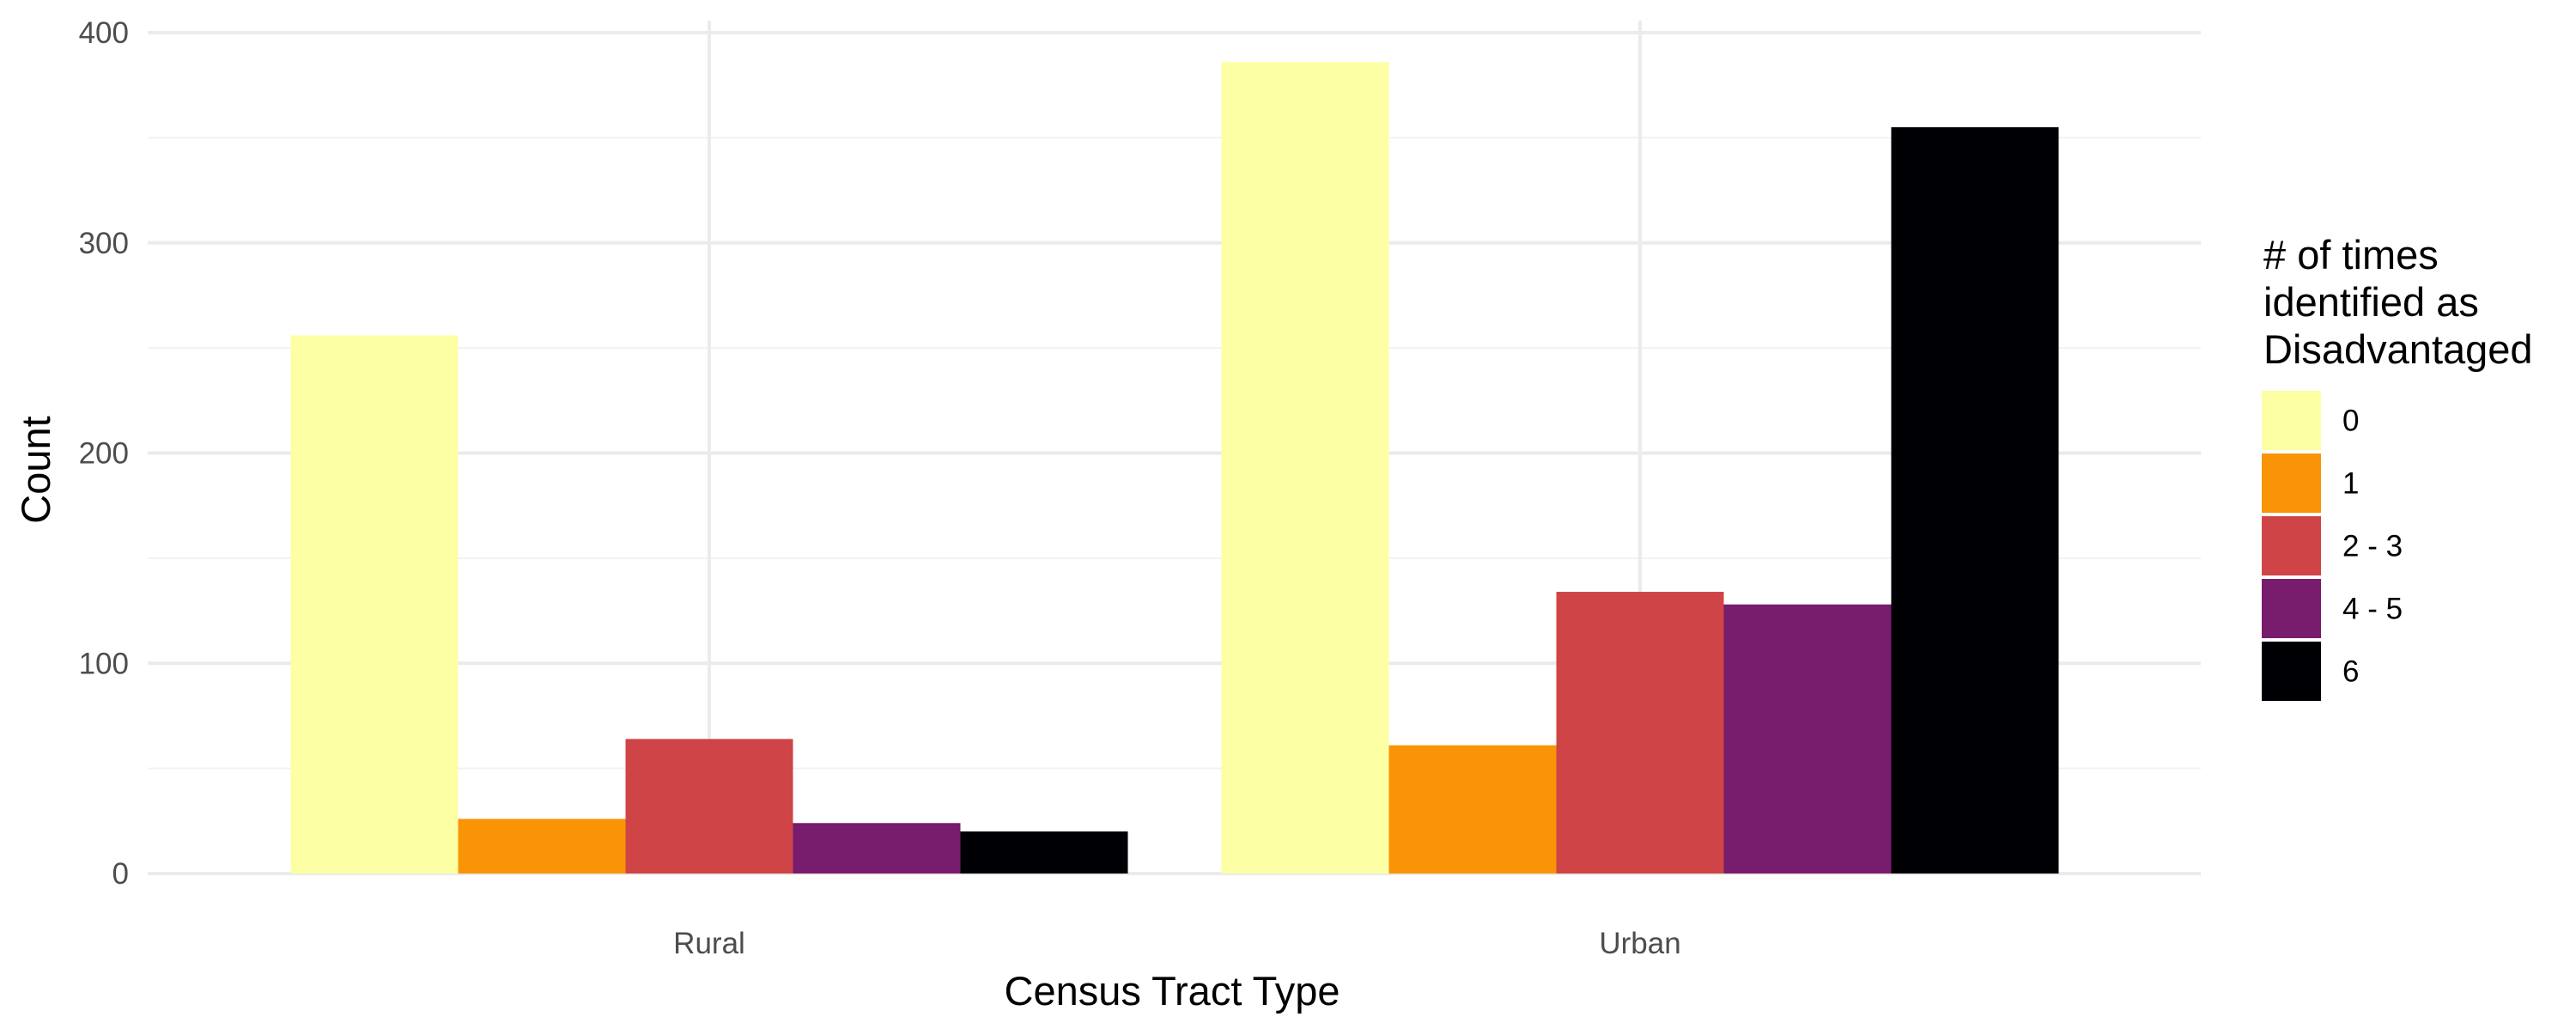  I want to click on y-axis-title: Count, so click(36, 469).